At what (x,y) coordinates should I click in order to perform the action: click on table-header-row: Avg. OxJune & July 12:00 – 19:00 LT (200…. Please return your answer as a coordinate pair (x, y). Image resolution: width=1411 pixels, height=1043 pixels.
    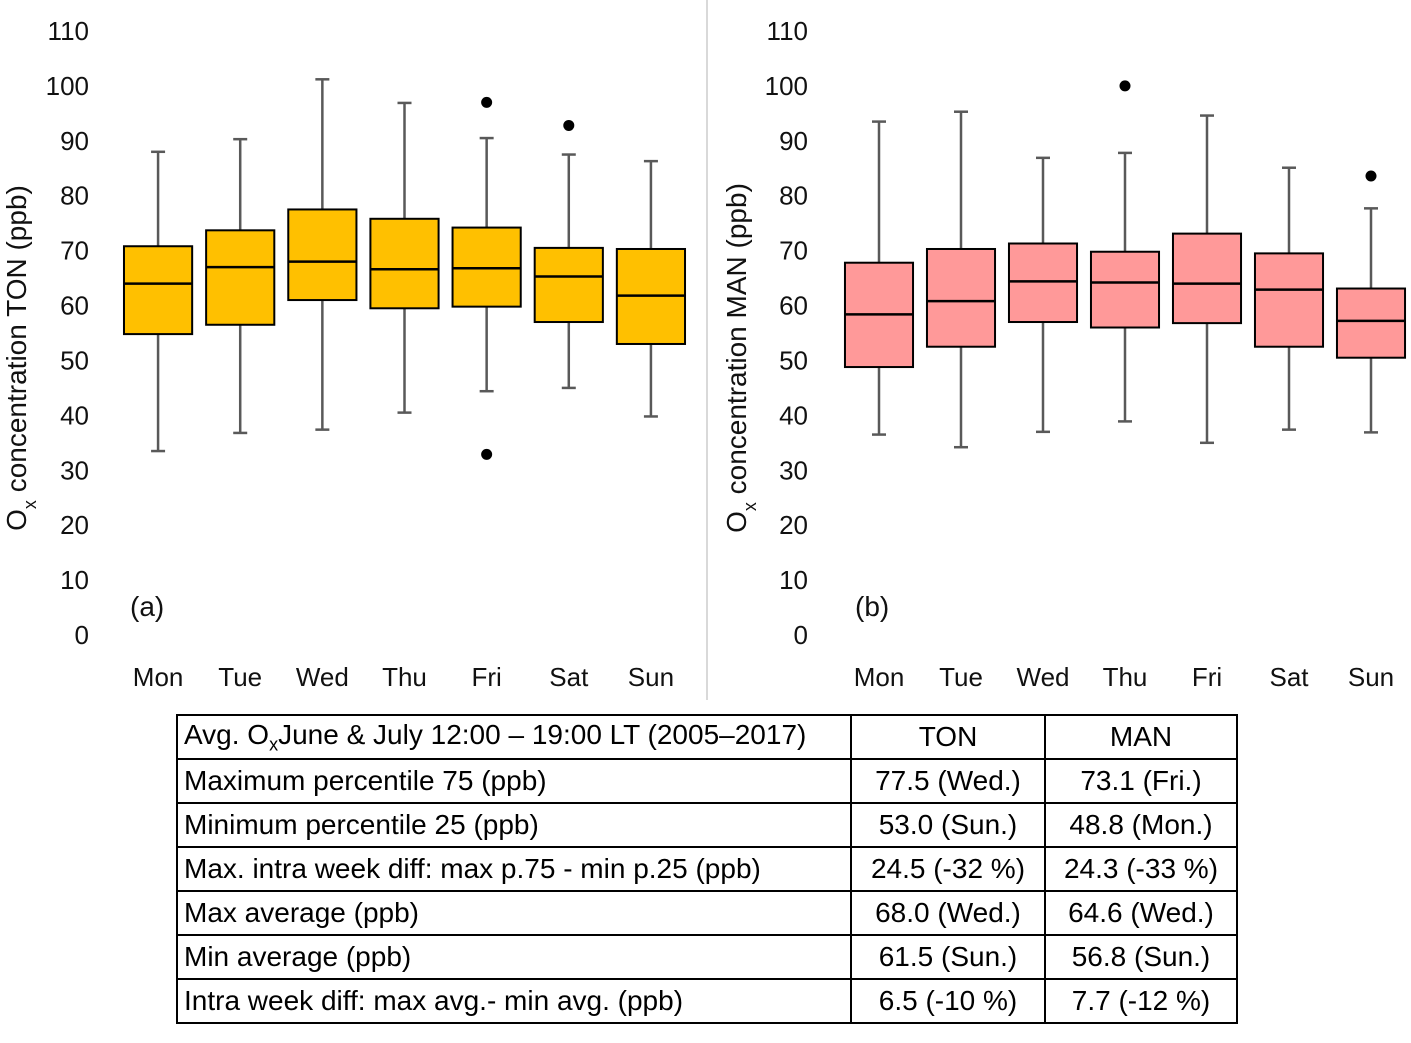
    Looking at the image, I should click on (707, 737).